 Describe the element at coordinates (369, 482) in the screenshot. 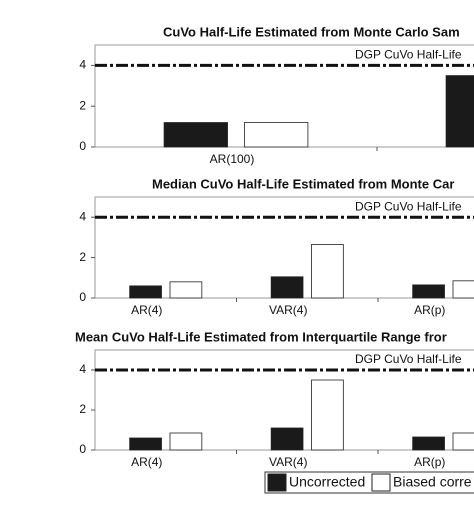

I see `legend-box` at that location.